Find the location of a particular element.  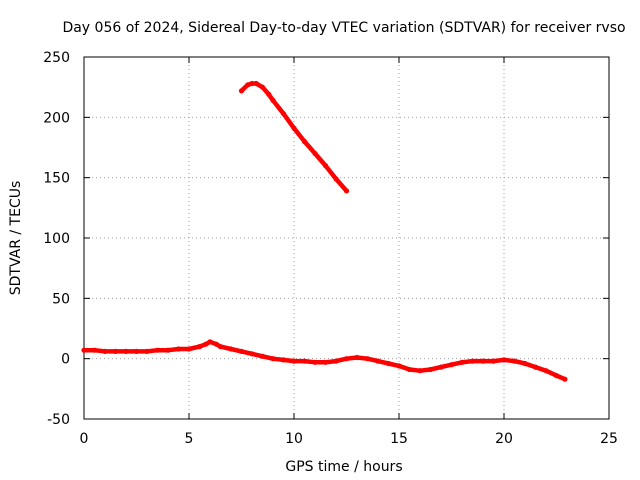

x-axis-label: GPS time / hours is located at coordinates (343, 467).